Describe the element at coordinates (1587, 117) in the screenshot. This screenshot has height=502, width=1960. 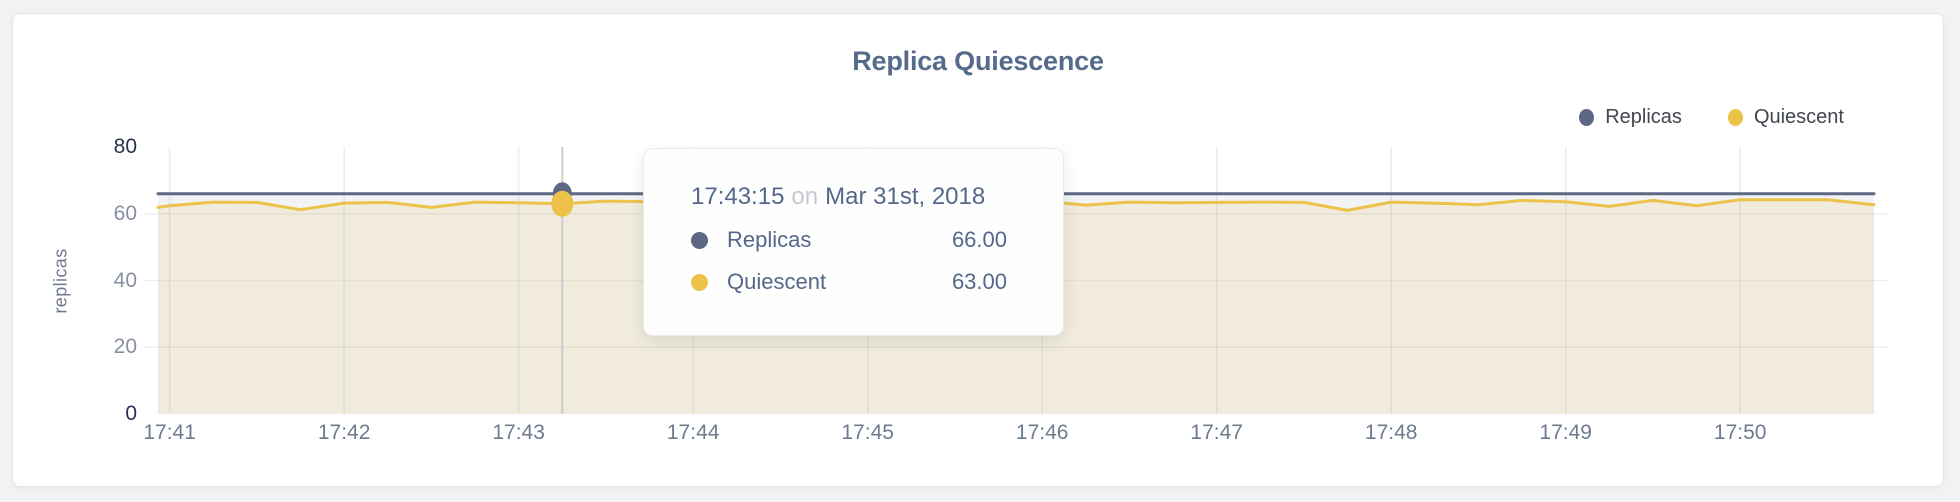
I see `replicas-legend-dot-icon` at that location.